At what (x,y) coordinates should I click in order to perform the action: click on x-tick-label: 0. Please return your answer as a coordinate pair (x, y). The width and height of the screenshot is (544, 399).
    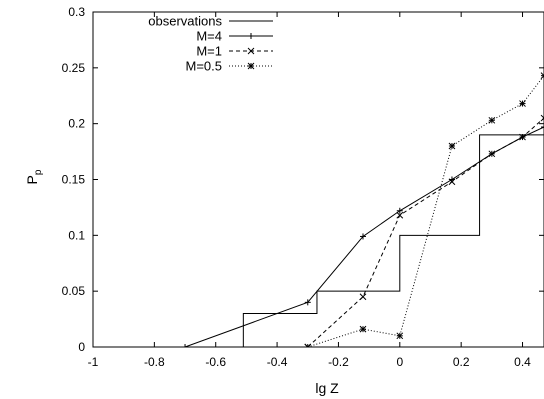
    Looking at the image, I should click on (399, 362).